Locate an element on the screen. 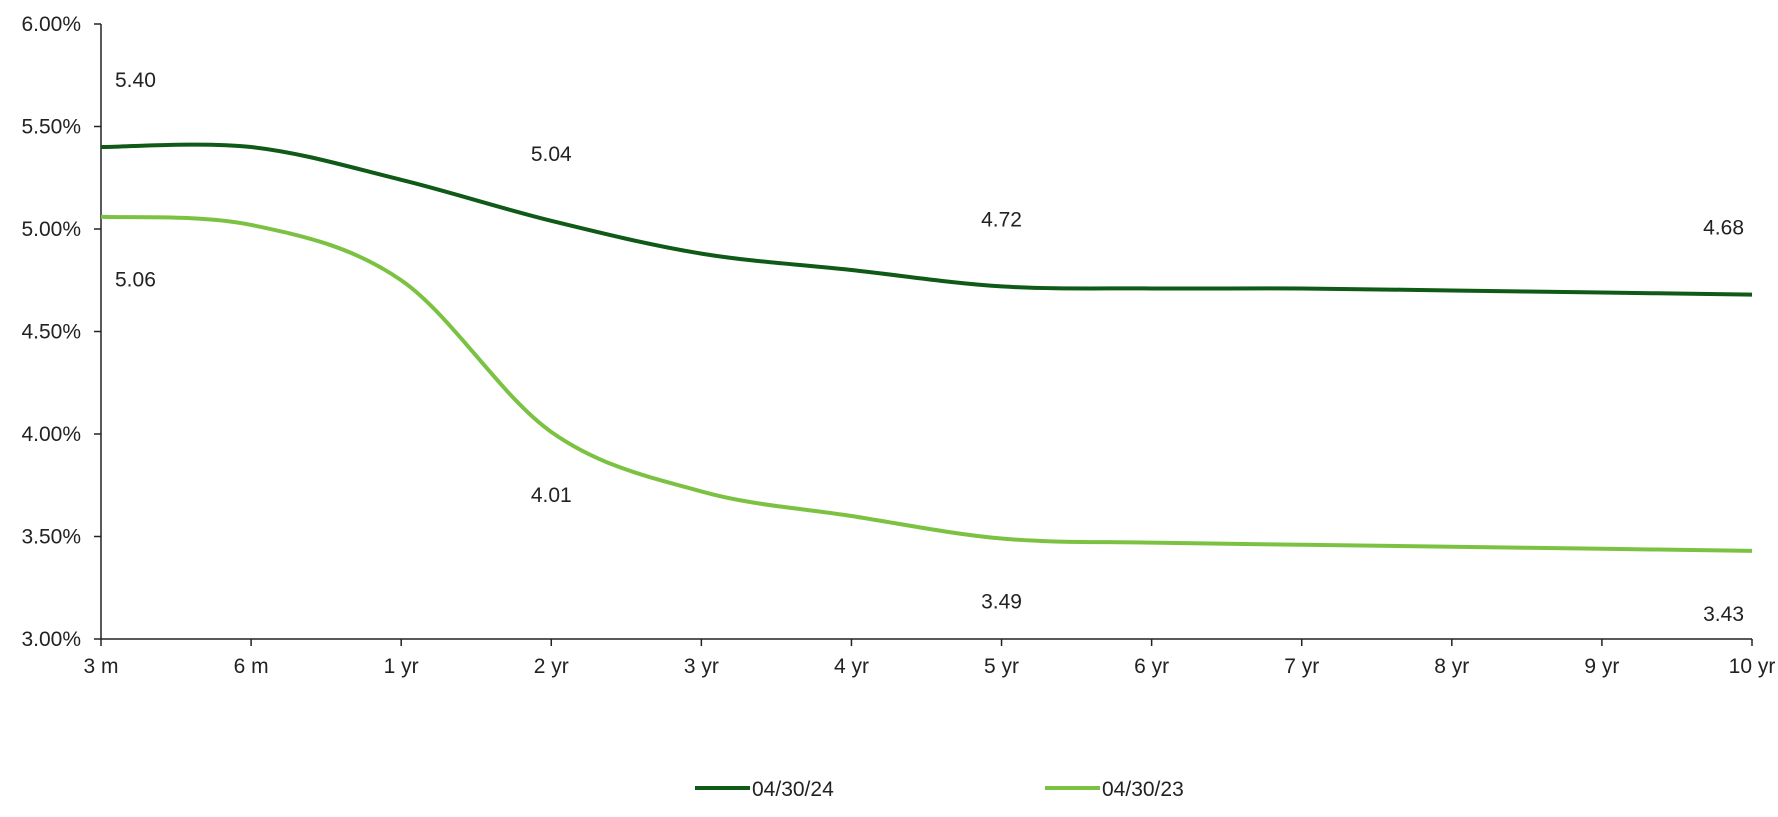  data-label-1-0: 5.06 is located at coordinates (135, 280).